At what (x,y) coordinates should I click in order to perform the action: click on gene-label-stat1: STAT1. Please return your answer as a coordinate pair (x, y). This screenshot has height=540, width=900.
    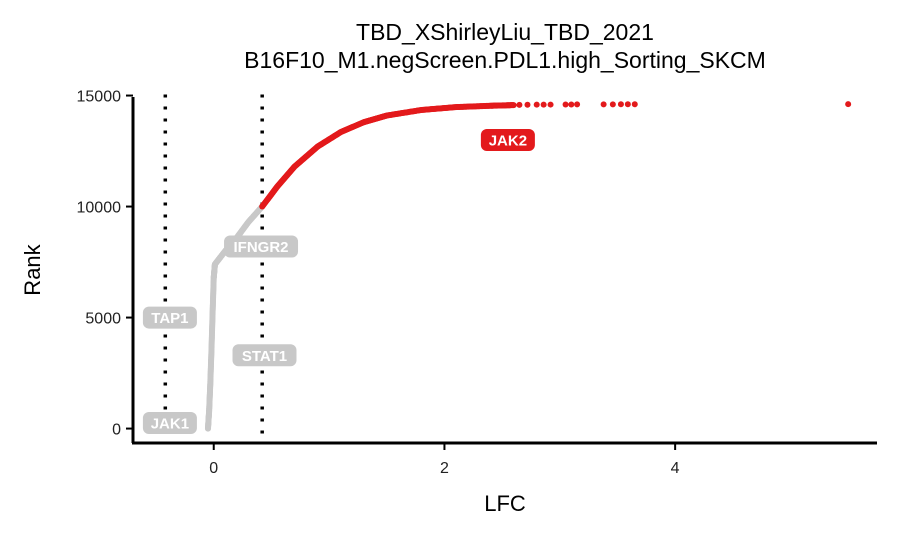
    Looking at the image, I should click on (264, 355).